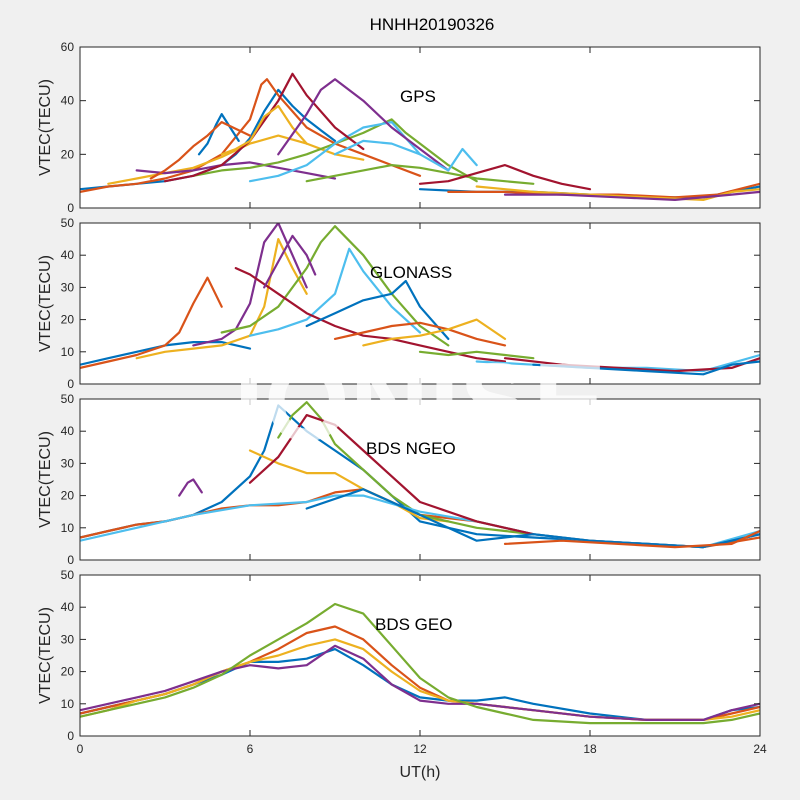 The width and height of the screenshot is (800, 800). Describe the element at coordinates (411, 272) in the screenshot. I see `panel-label-glonass: GLONASS` at that location.